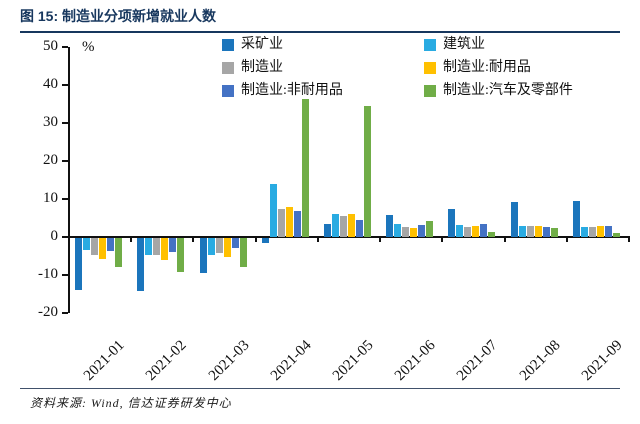  What do you see at coordinates (173, 245) in the screenshot?
I see `bar-制造业:非耐用品-2021-02` at bounding box center [173, 245].